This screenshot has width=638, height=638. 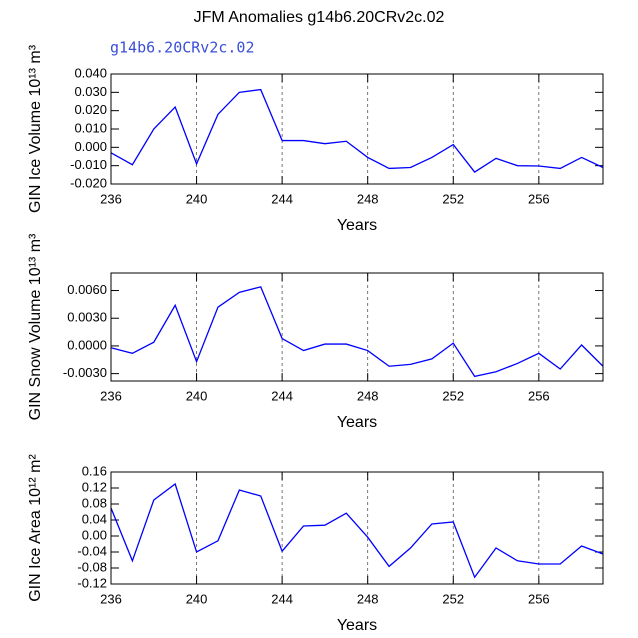 What do you see at coordinates (90, 146) in the screenshot?
I see `y-tick-label: 0.000` at bounding box center [90, 146].